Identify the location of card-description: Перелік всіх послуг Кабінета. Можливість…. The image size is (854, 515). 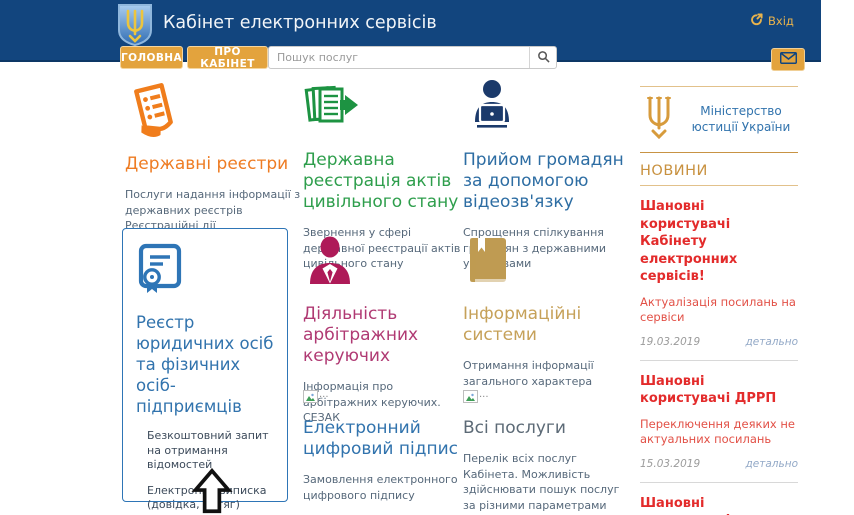
(541, 482).